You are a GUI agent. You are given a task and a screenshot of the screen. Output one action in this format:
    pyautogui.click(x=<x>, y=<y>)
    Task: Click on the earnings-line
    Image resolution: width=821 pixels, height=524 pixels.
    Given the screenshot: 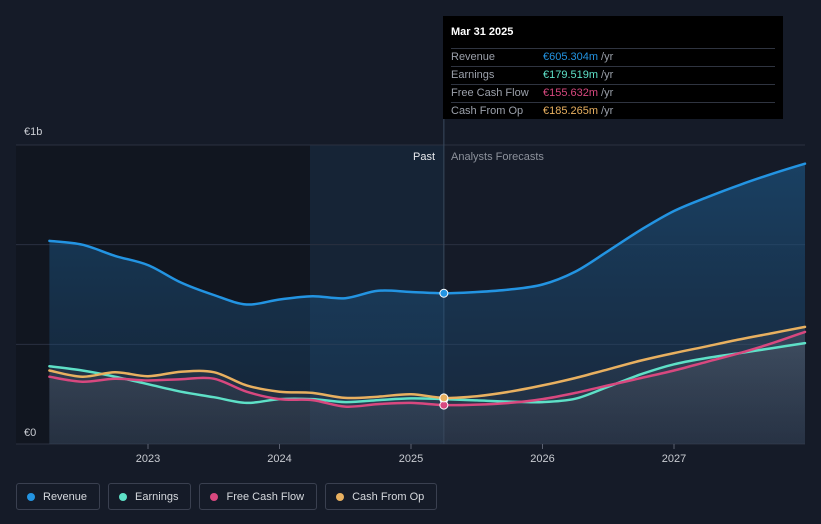 What is the action you would take?
    pyautogui.click(x=427, y=373)
    